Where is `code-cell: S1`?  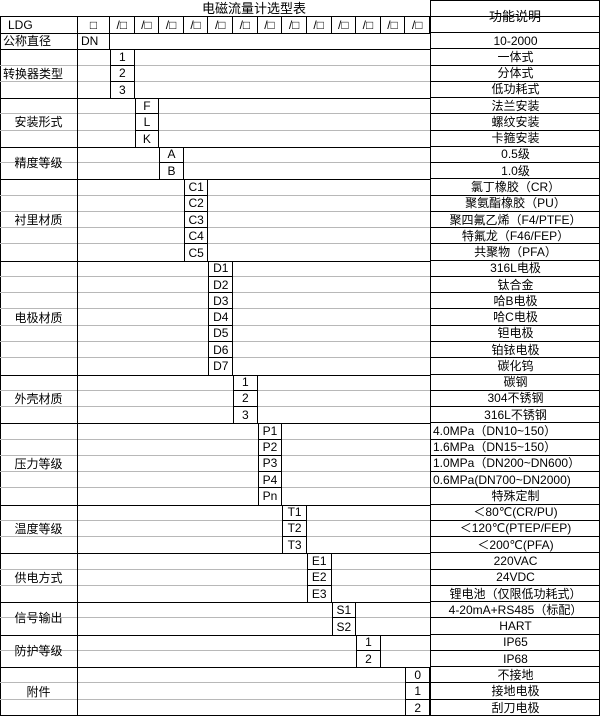 code-cell: S1 is located at coordinates (344, 610).